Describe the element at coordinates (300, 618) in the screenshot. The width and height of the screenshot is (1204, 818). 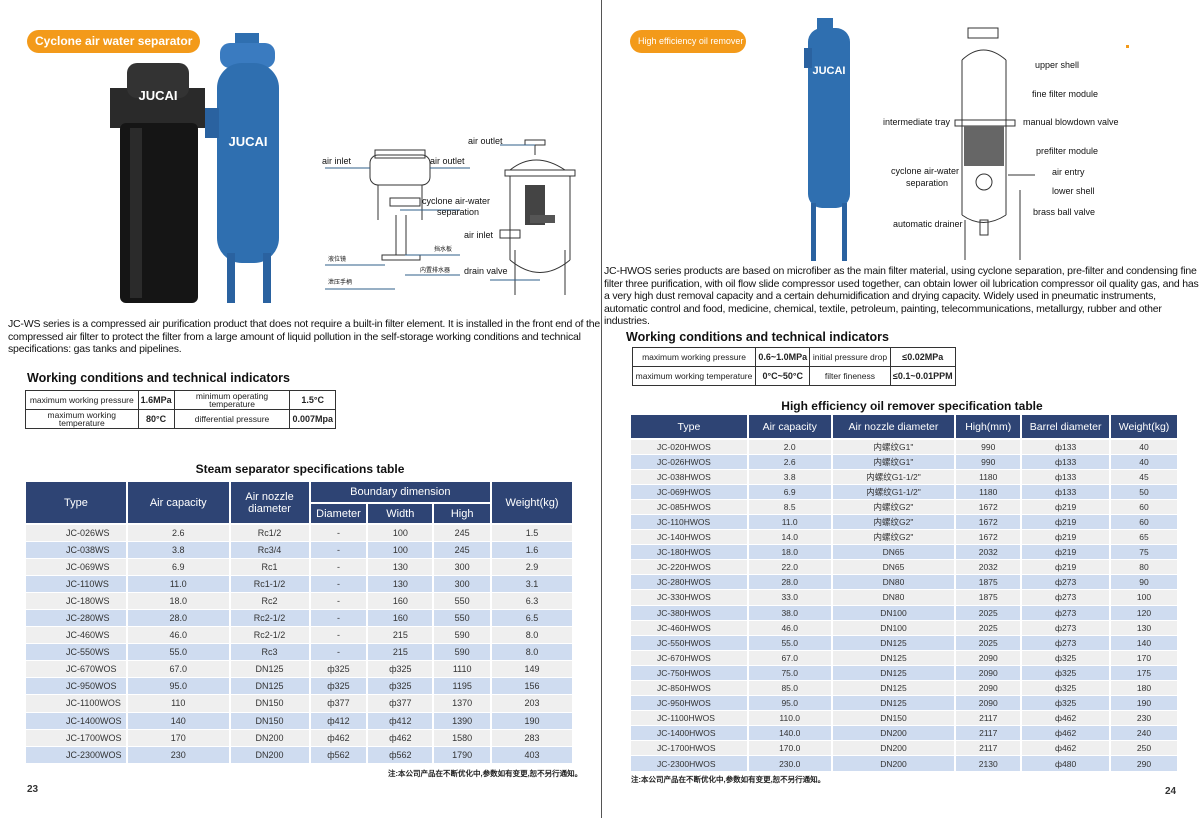
I see `table-row: JC-280WS 28.0 Rc2-1/2-160 550 6.5` at that location.